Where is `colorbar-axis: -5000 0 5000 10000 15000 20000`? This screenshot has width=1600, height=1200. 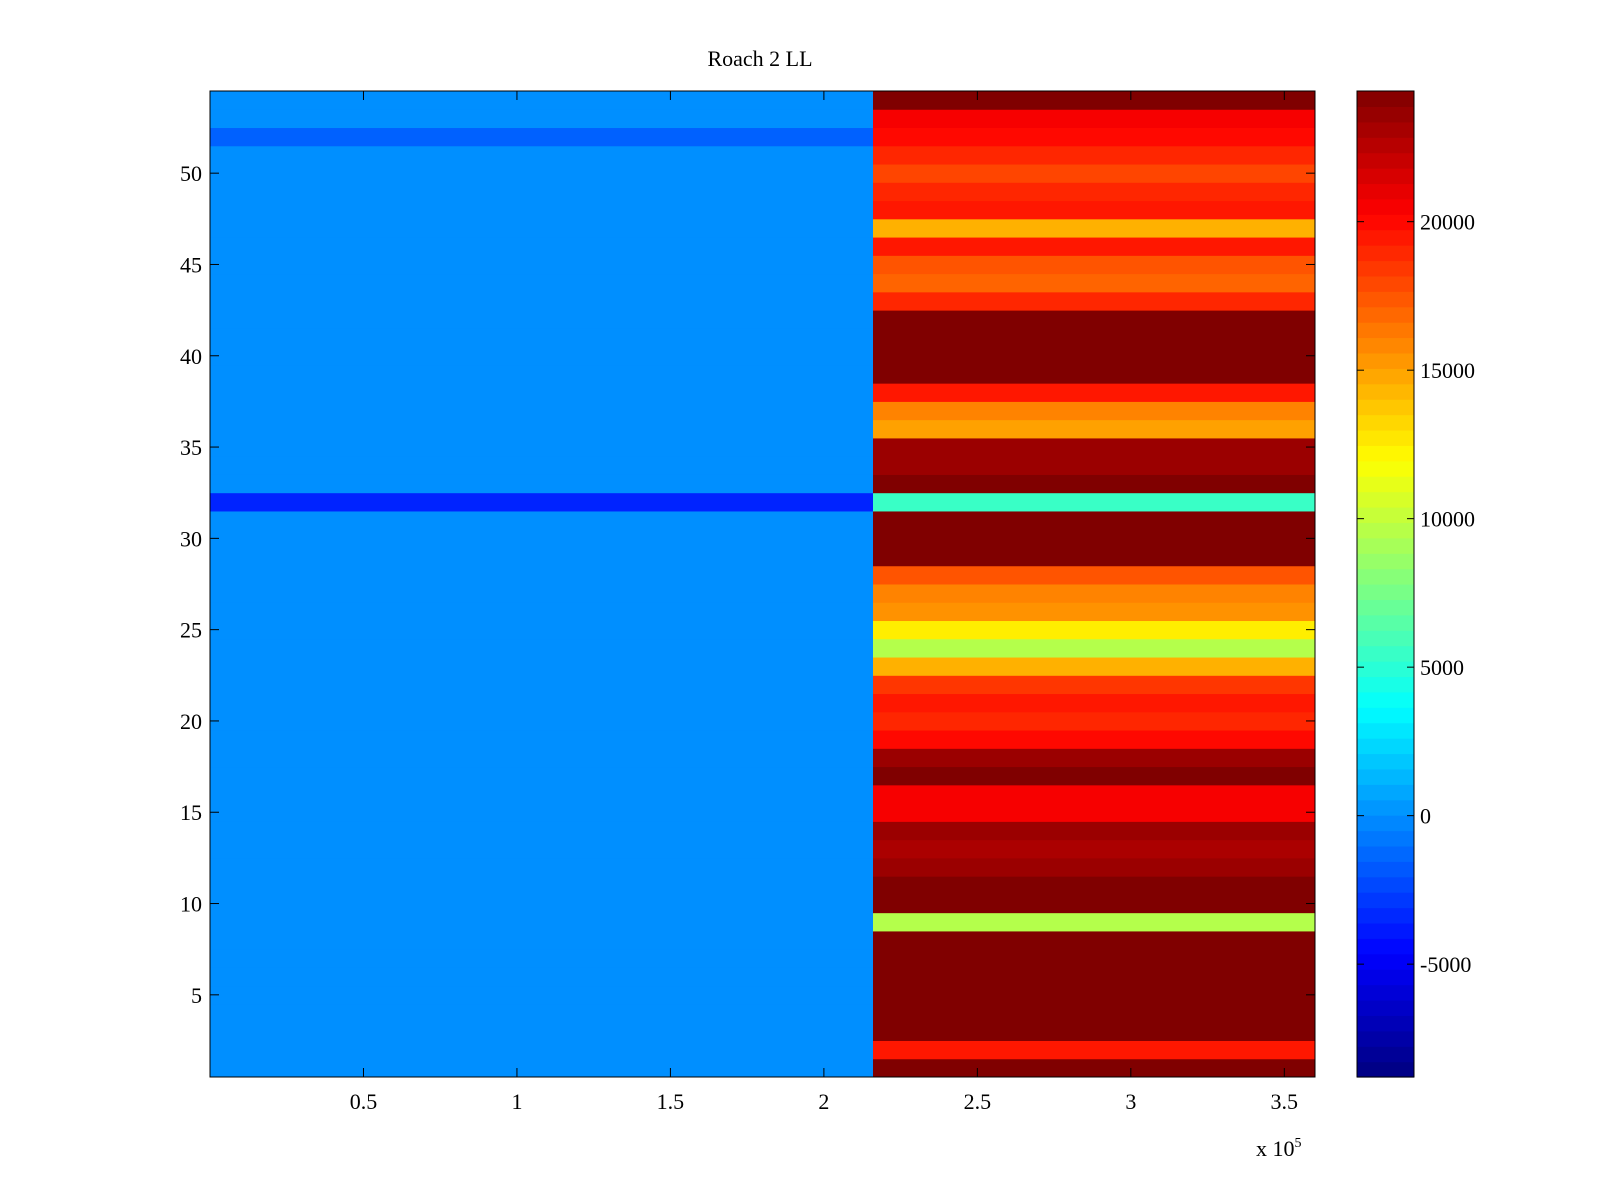 colorbar-axis: -5000 0 5000 10000 15000 20000 is located at coordinates (1416, 593).